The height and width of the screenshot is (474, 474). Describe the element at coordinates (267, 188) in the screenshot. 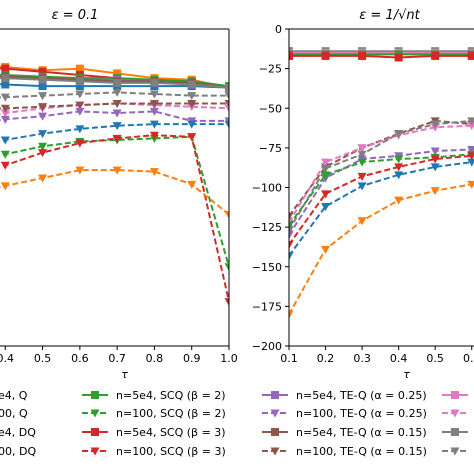

I see `y-tick-label: −100` at that location.